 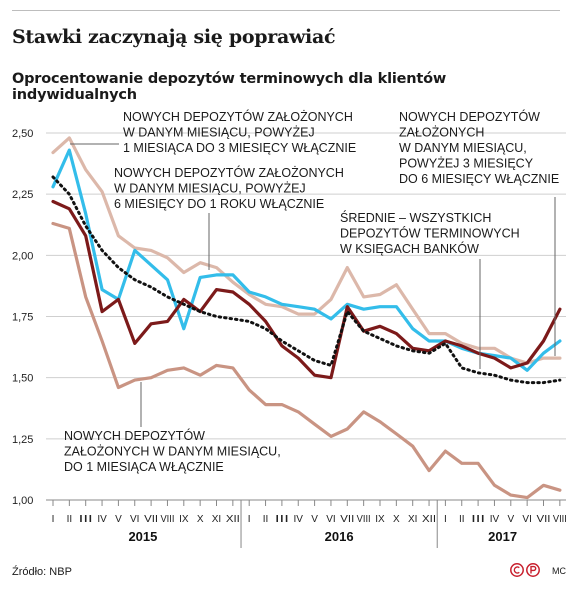 What do you see at coordinates (174, 37) in the screenshot?
I see `chart-title: Stawki zaczynają się poprawiać` at bounding box center [174, 37].